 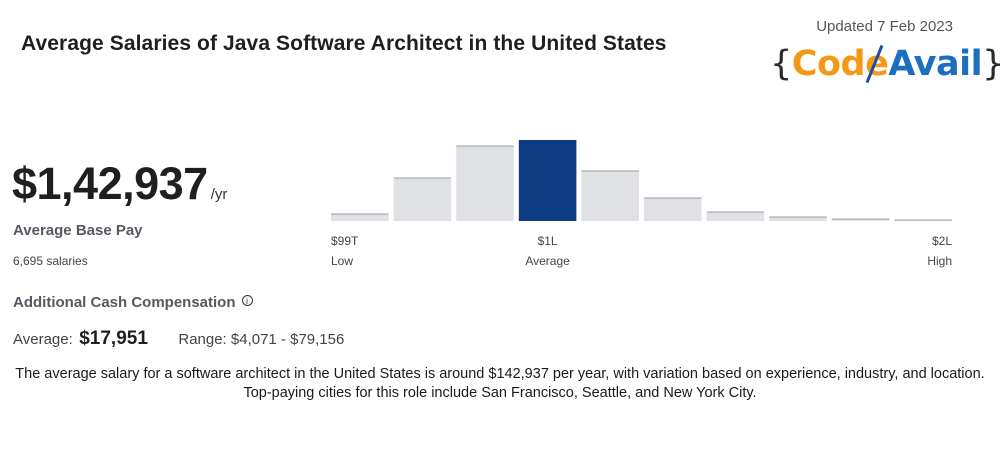 I want to click on additional-compensation-heading: Additional Cash Compensation i, so click(x=133, y=302).